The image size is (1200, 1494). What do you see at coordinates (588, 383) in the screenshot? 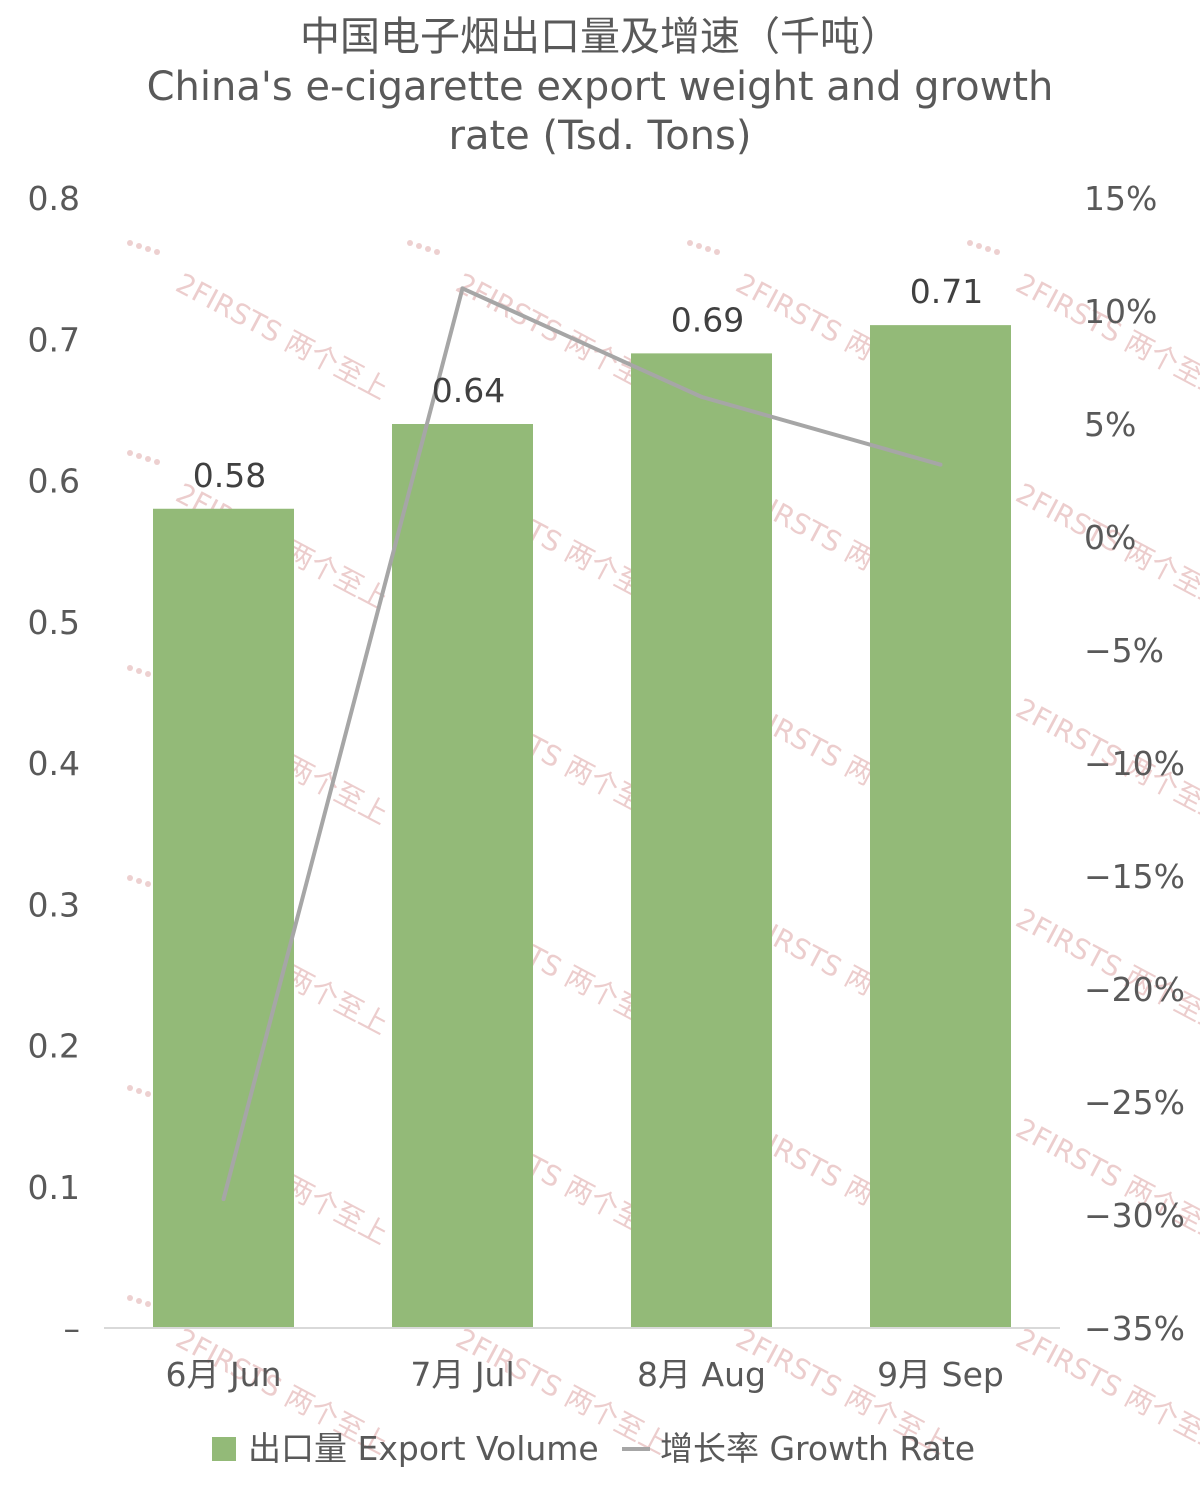
I see `data-labels: 0.58 0.64 0.69 0.71` at bounding box center [588, 383].